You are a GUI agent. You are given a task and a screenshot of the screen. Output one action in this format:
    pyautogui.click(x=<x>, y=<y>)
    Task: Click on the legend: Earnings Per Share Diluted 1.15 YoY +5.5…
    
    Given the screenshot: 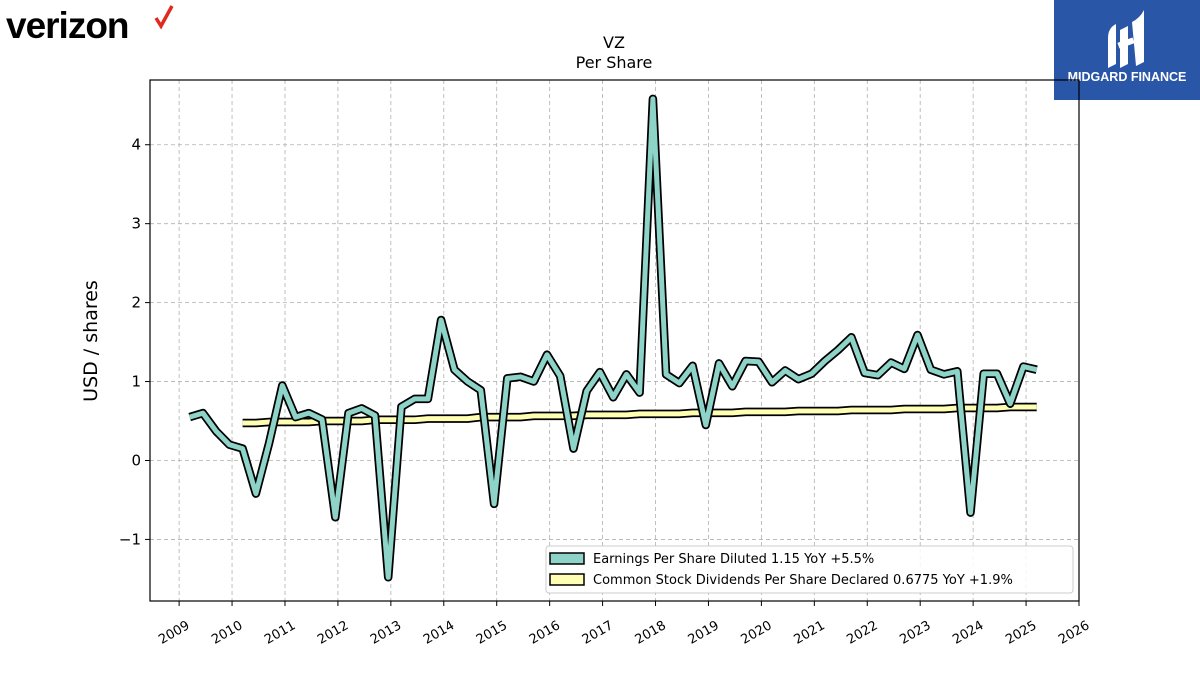 What is the action you would take?
    pyautogui.click(x=809, y=569)
    